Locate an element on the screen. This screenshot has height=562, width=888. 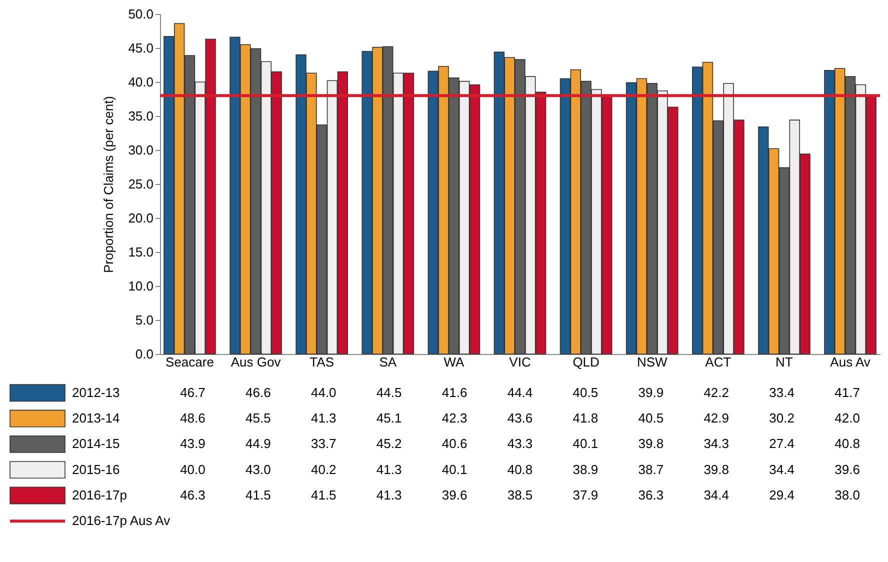
data-label: 45.2 is located at coordinates (389, 444).